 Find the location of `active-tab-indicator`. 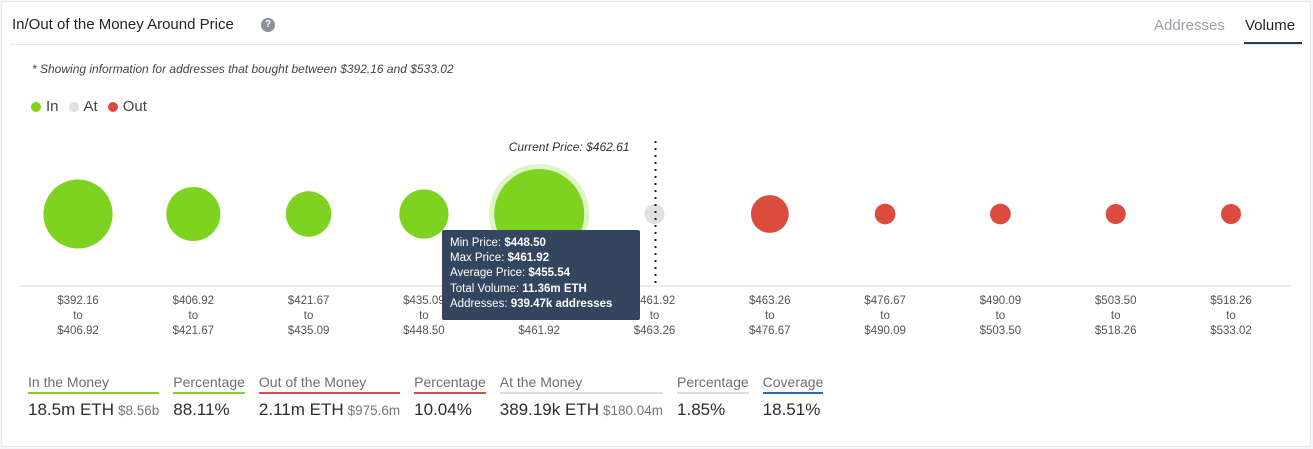

active-tab-indicator is located at coordinates (1273, 43).